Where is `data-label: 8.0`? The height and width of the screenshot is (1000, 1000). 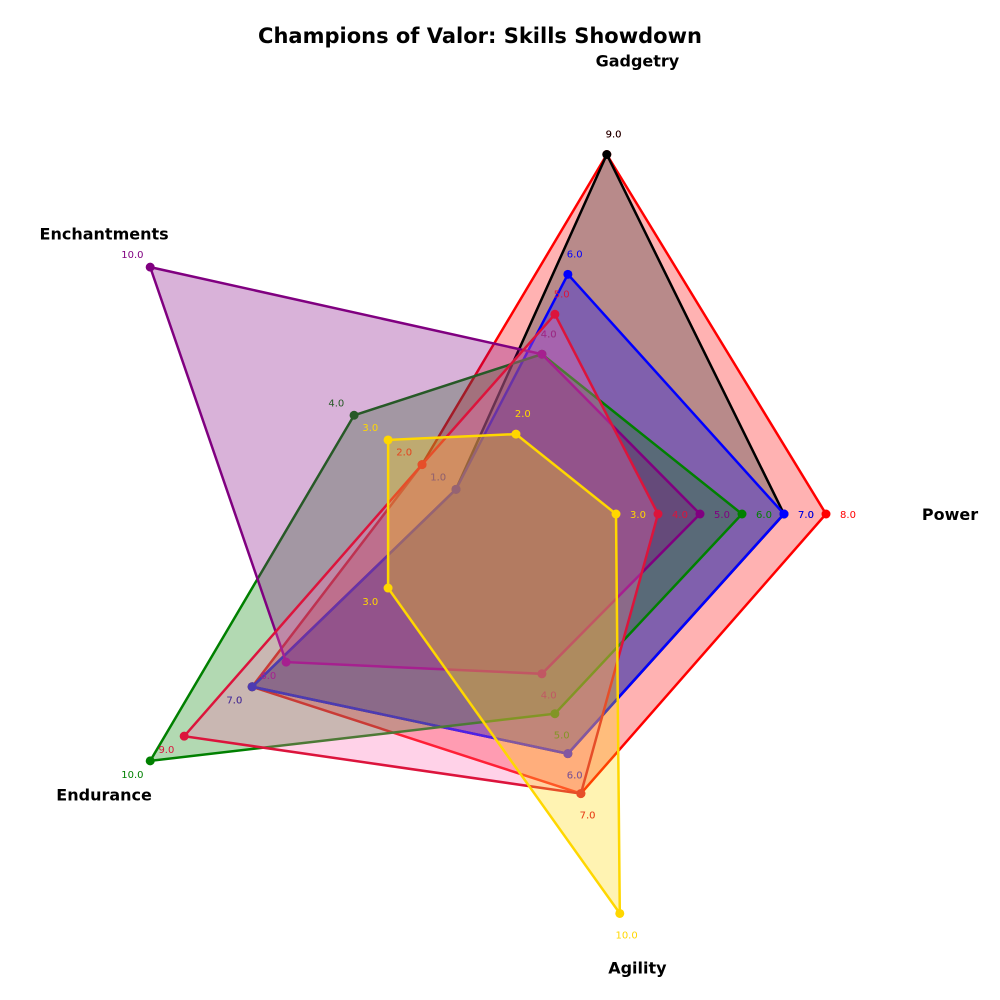 data-label: 8.0 is located at coordinates (848, 515).